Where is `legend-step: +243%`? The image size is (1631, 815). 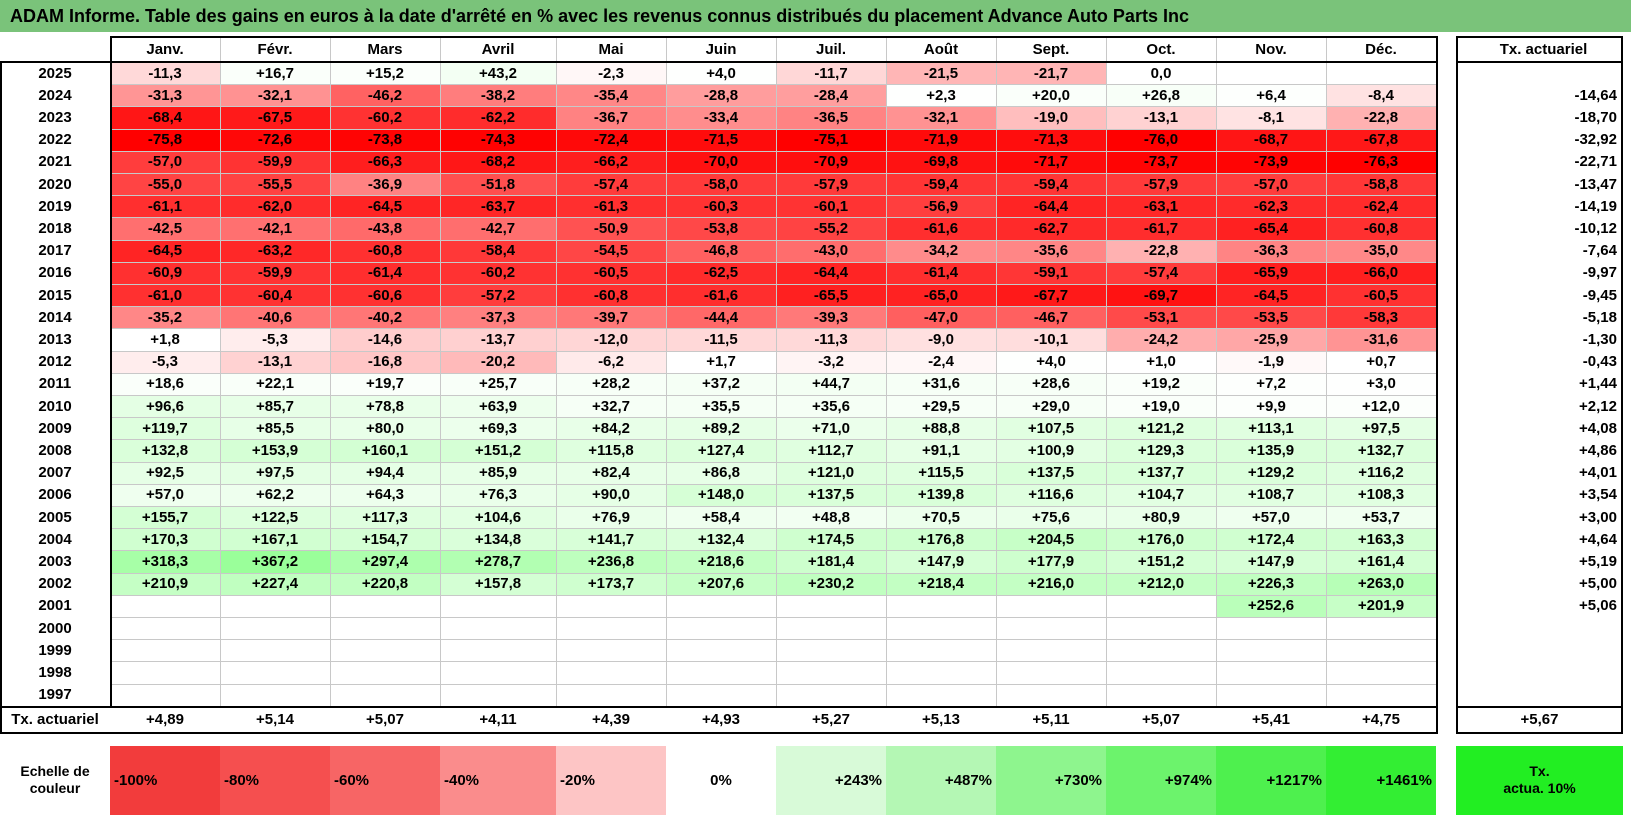
legend-step: +243% is located at coordinates (831, 780).